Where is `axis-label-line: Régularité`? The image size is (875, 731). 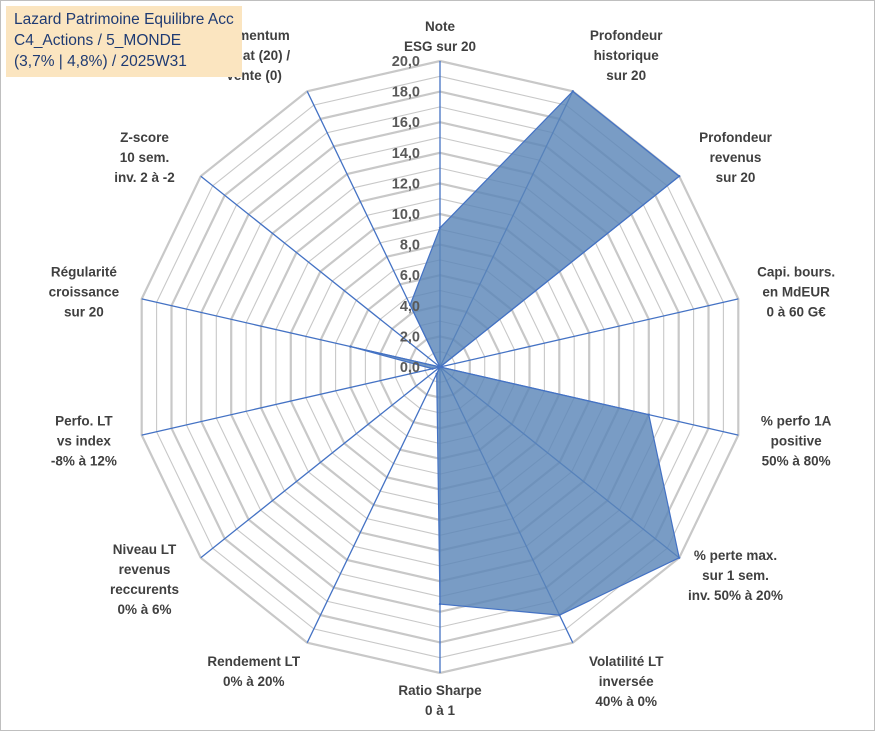
axis-label-line: Régularité is located at coordinates (84, 272).